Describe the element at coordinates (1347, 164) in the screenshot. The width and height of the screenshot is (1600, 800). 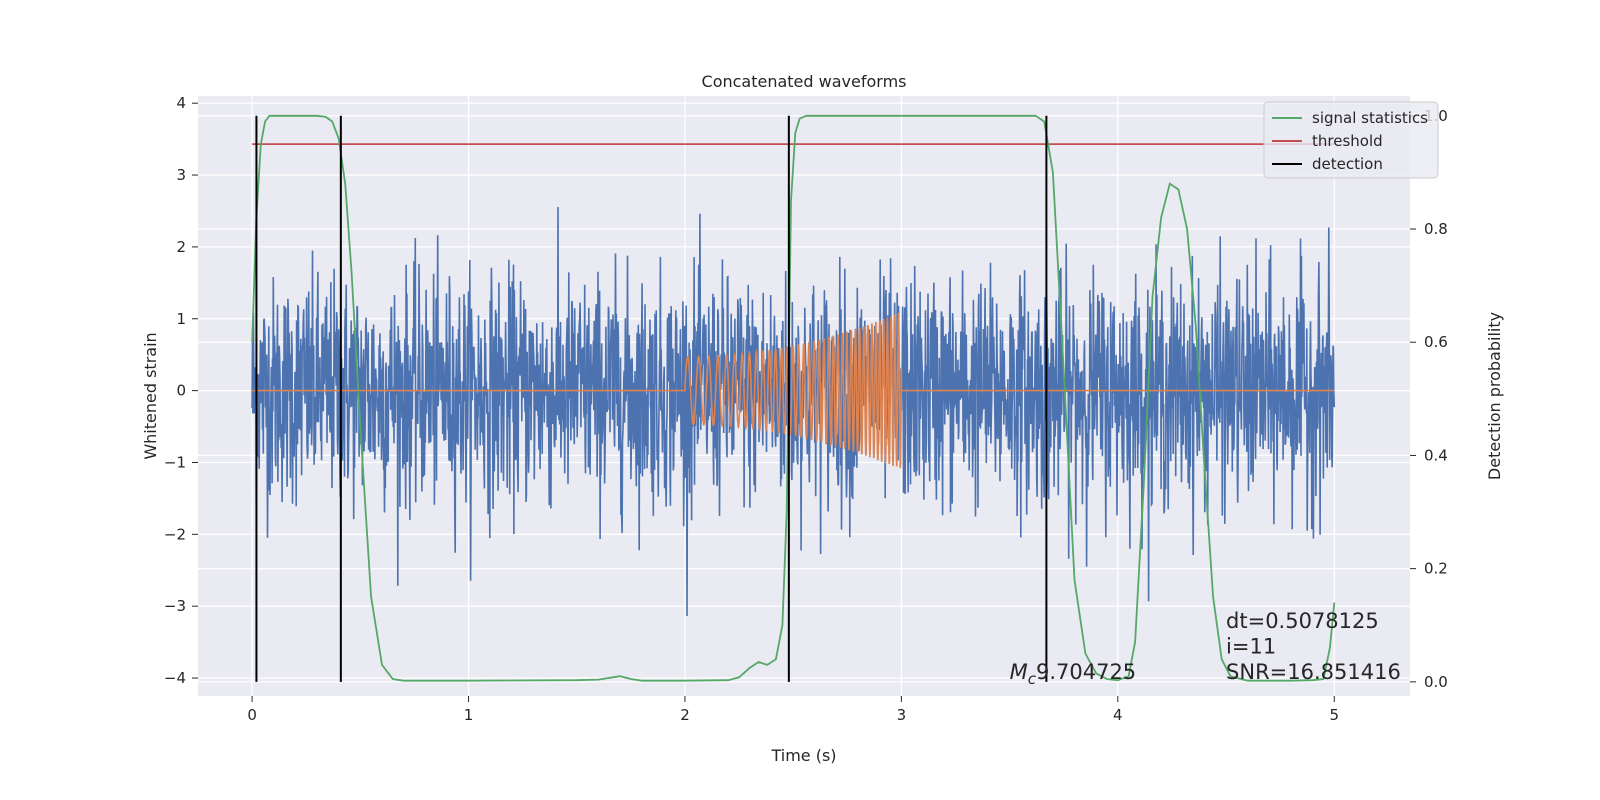
I see `legend-label: detection` at that location.